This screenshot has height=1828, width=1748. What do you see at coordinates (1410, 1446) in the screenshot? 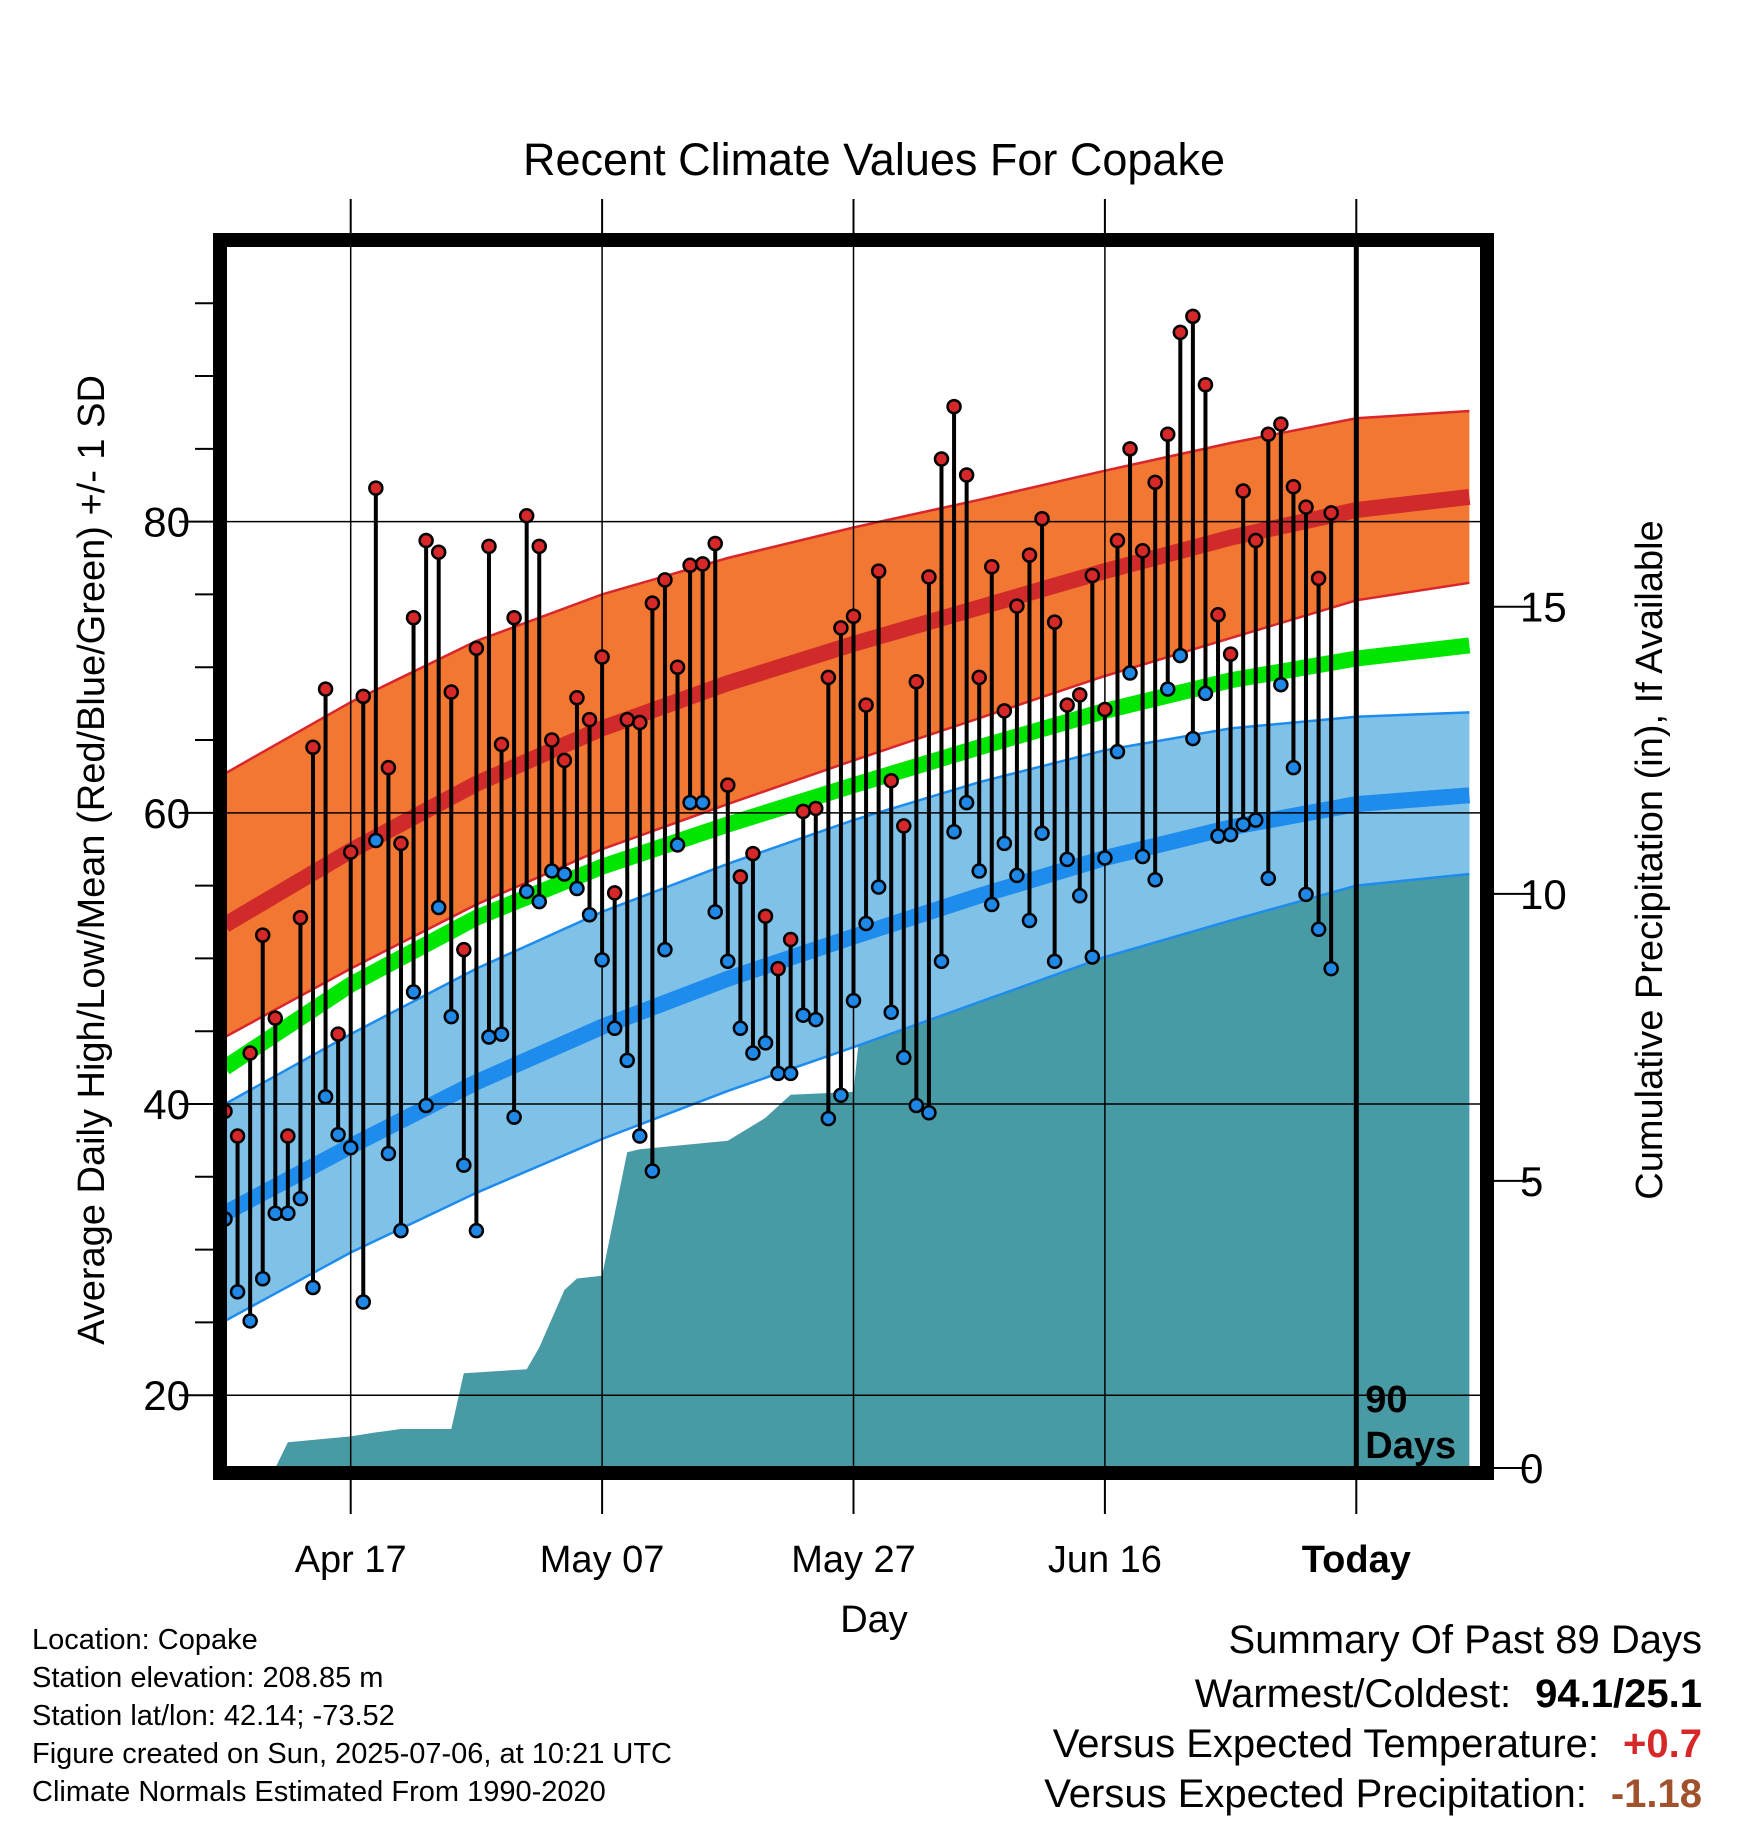
I see `today-label: Days` at bounding box center [1410, 1446].